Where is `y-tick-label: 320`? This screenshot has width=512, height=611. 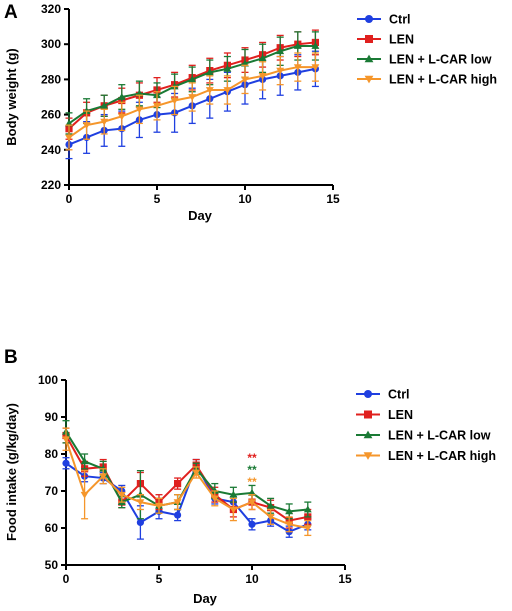
y-tick-label: 320 is located at coordinates (51, 9).